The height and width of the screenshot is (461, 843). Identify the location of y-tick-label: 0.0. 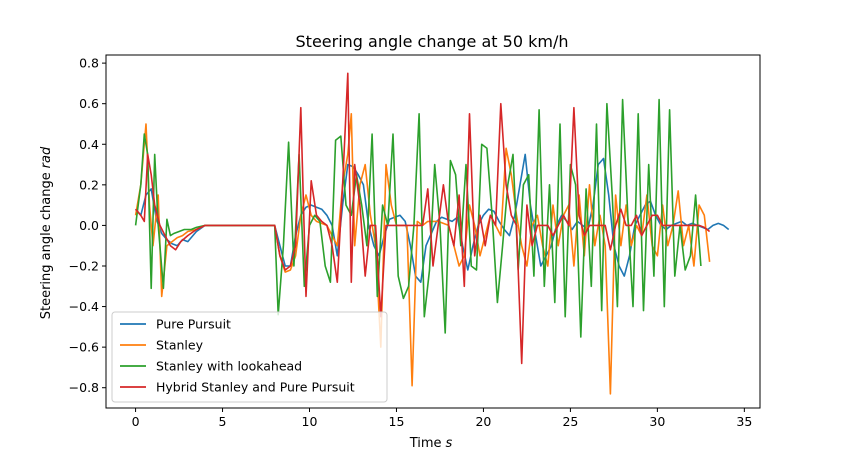
(89, 225).